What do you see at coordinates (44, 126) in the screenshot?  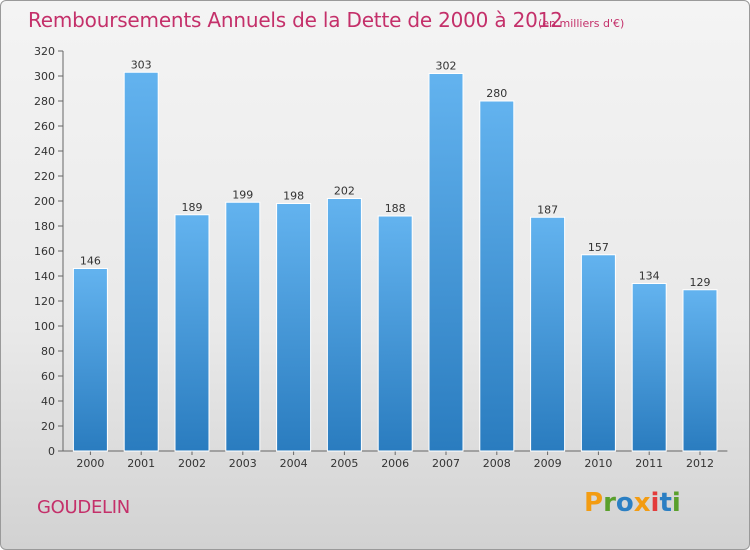 I see `y-tick-label: 260` at bounding box center [44, 126].